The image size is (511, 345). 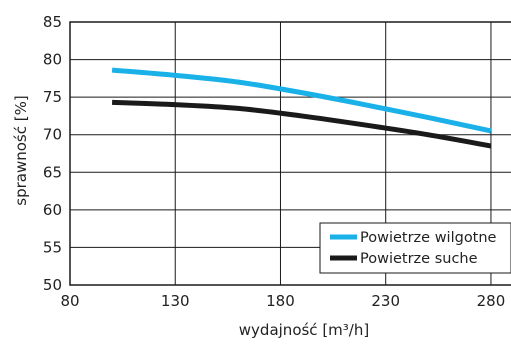 I want to click on y-tick-label: 60, so click(x=52, y=210).